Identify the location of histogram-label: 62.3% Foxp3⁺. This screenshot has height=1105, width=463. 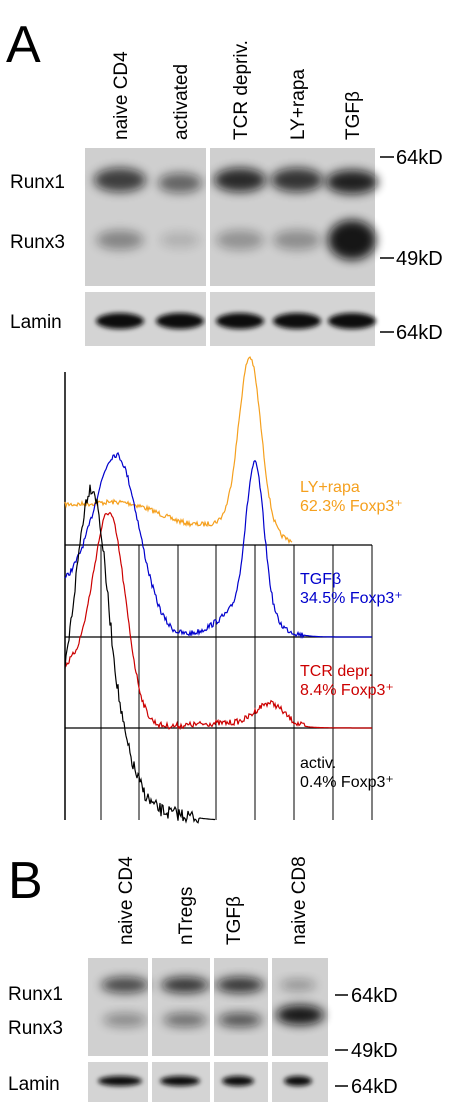
(351, 506).